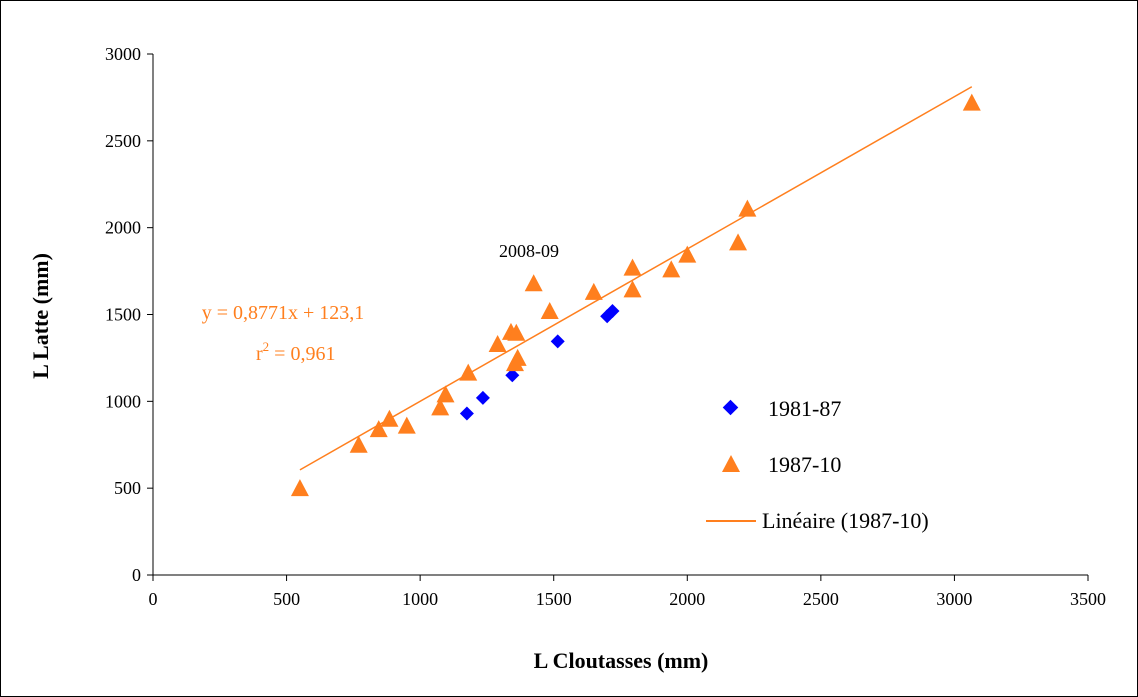 The image size is (1138, 697). What do you see at coordinates (621, 660) in the screenshot?
I see `x-axis-title: L Cloutasses (mm)` at bounding box center [621, 660].